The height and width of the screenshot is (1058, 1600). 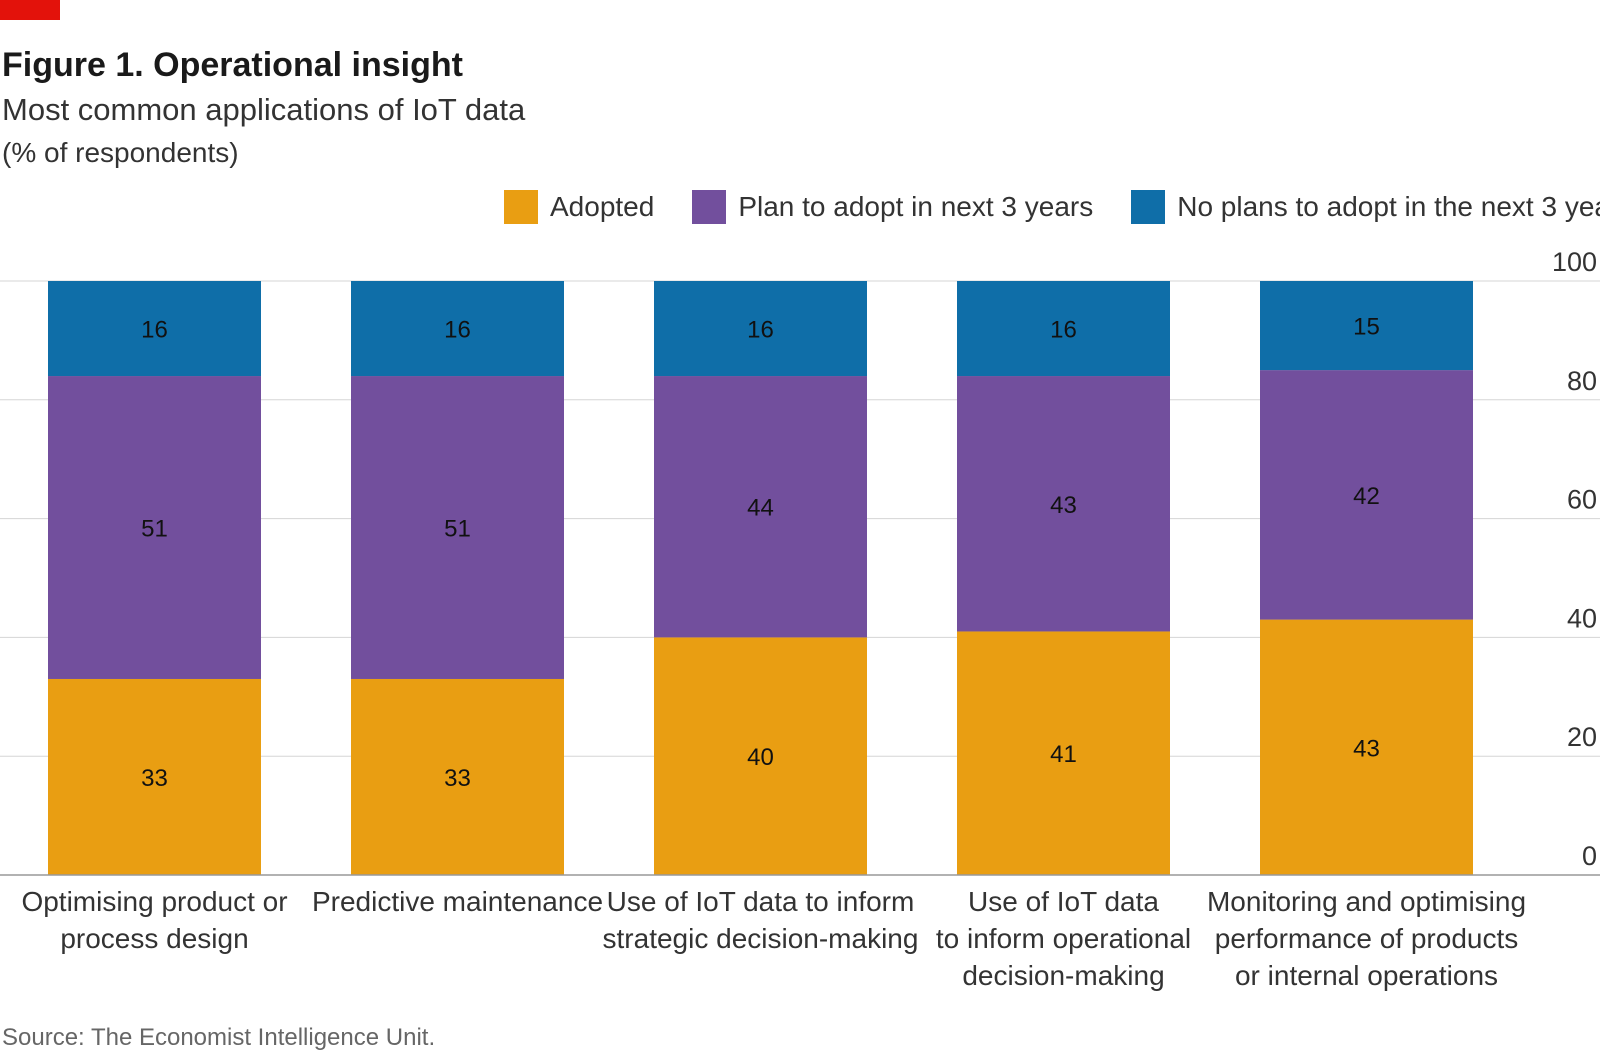 What do you see at coordinates (1063, 938) in the screenshot?
I see `category-label-3-1: to inform operational` at bounding box center [1063, 938].